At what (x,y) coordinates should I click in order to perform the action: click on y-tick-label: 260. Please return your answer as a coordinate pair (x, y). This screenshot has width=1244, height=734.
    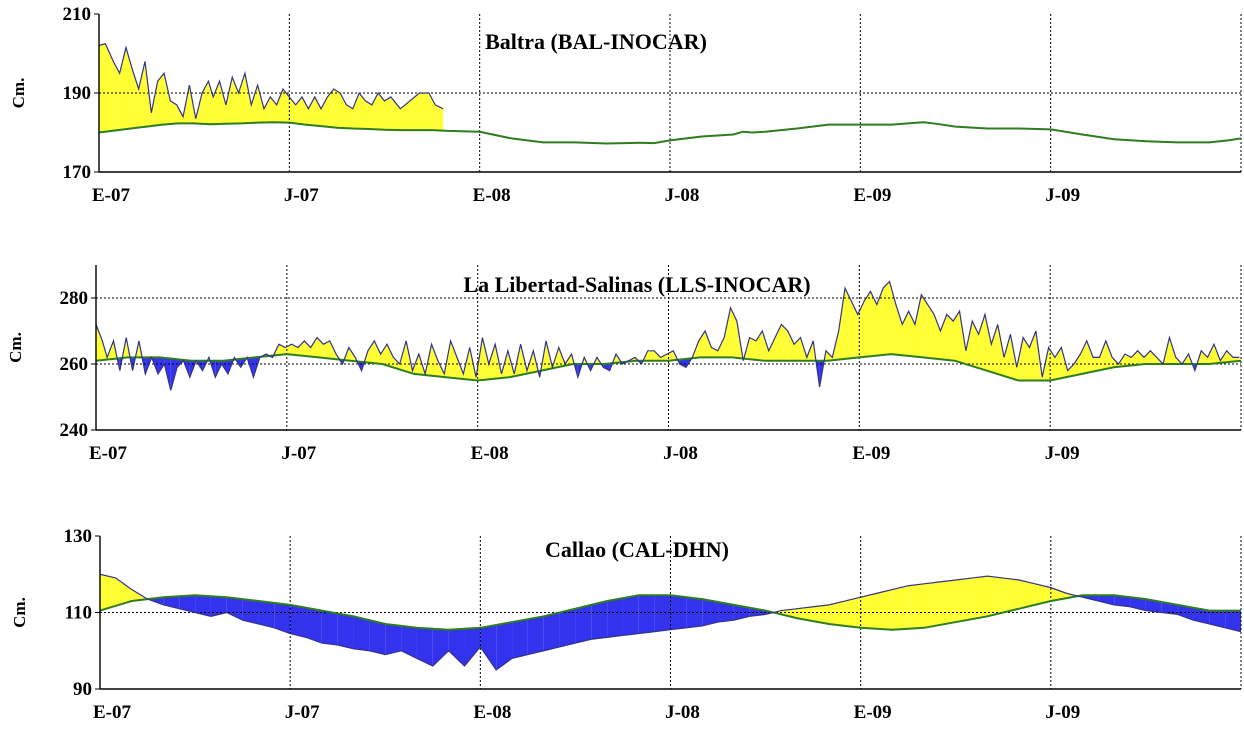
    Looking at the image, I should click on (74, 364).